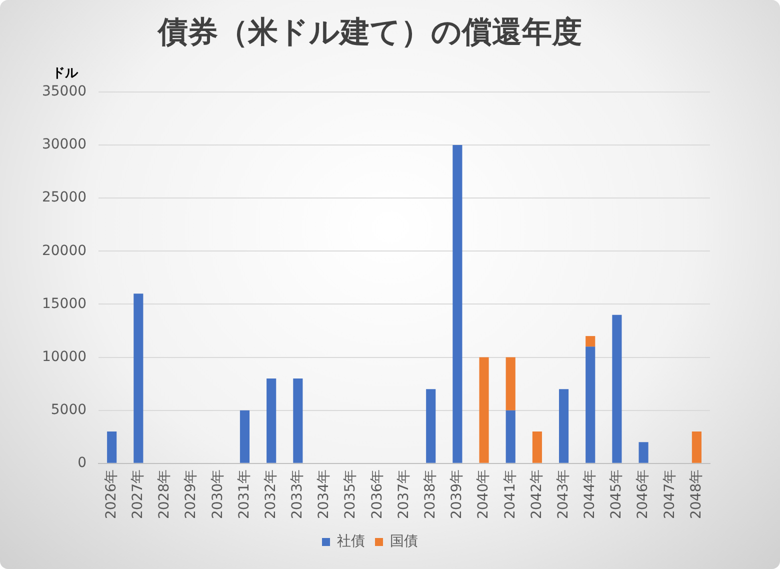 The width and height of the screenshot is (780, 569). What do you see at coordinates (82, 463) in the screenshot?
I see `y-tick-label: 0` at bounding box center [82, 463].